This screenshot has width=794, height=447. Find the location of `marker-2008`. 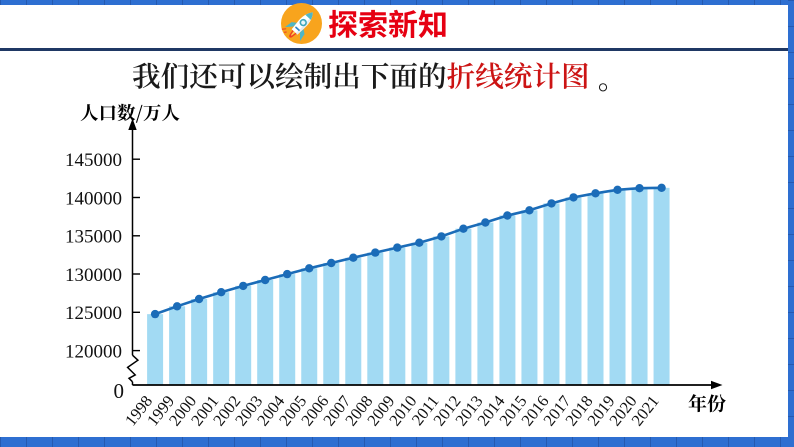

marker-2008 is located at coordinates (375, 252).